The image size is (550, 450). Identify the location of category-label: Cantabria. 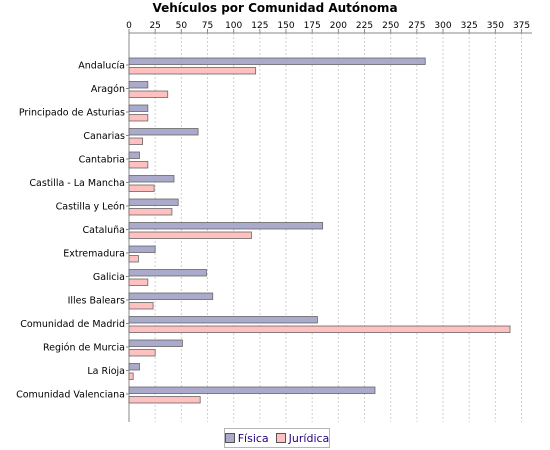
(102, 160).